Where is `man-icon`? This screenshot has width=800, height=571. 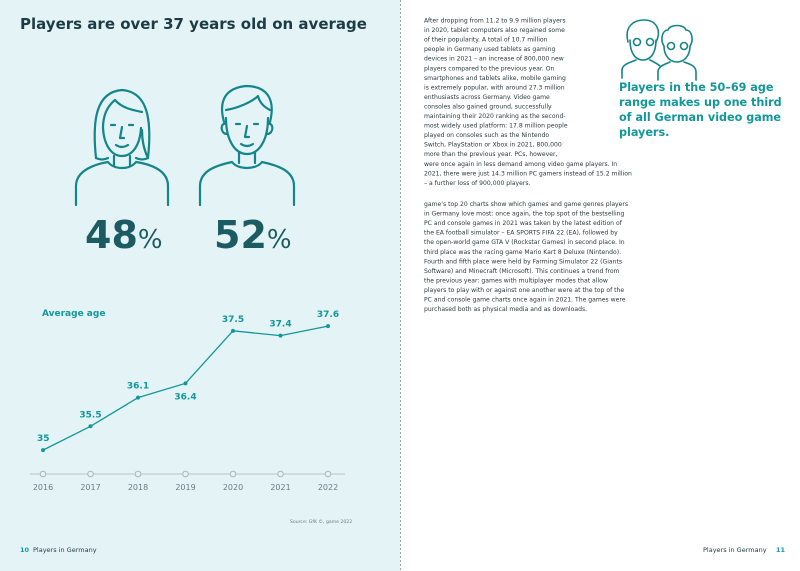
man-icon is located at coordinates (247, 145).